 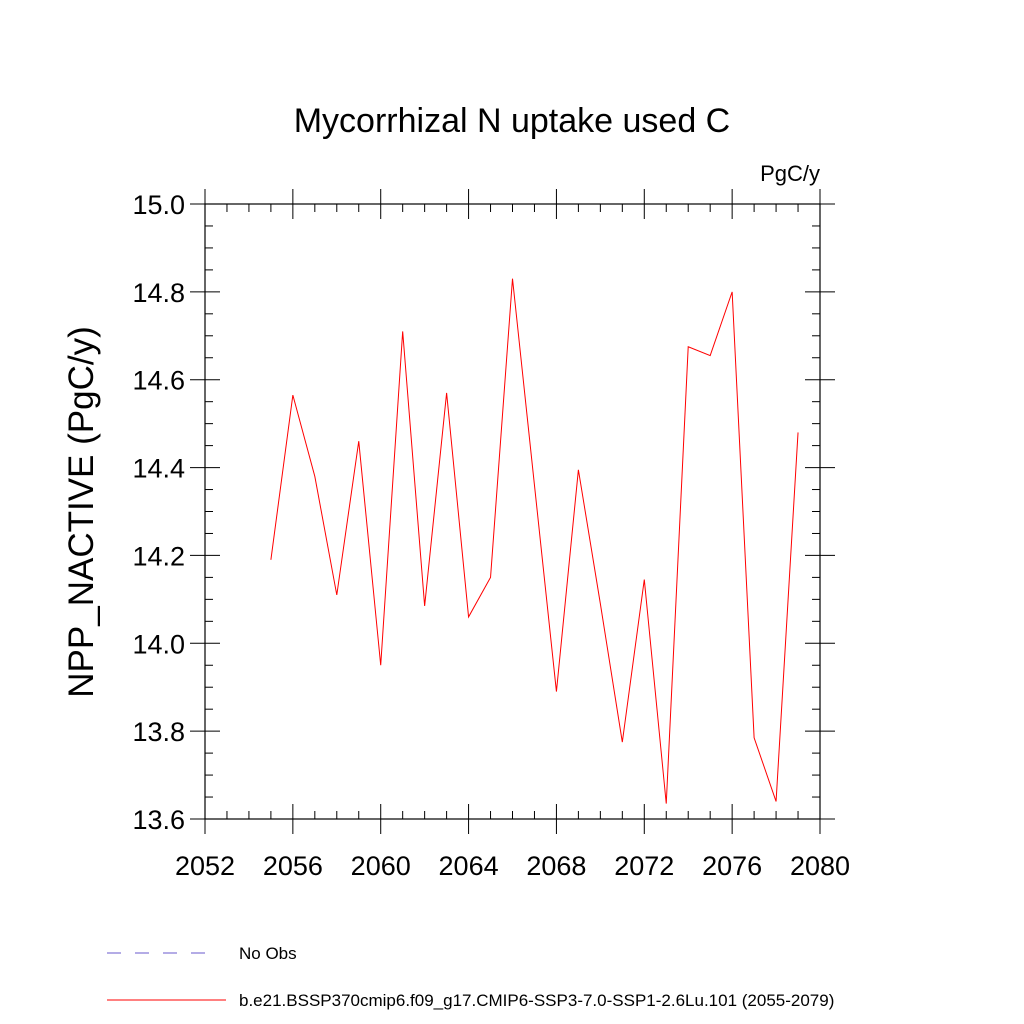 What do you see at coordinates (205, 866) in the screenshot?
I see `x-tick-label: 2052` at bounding box center [205, 866].